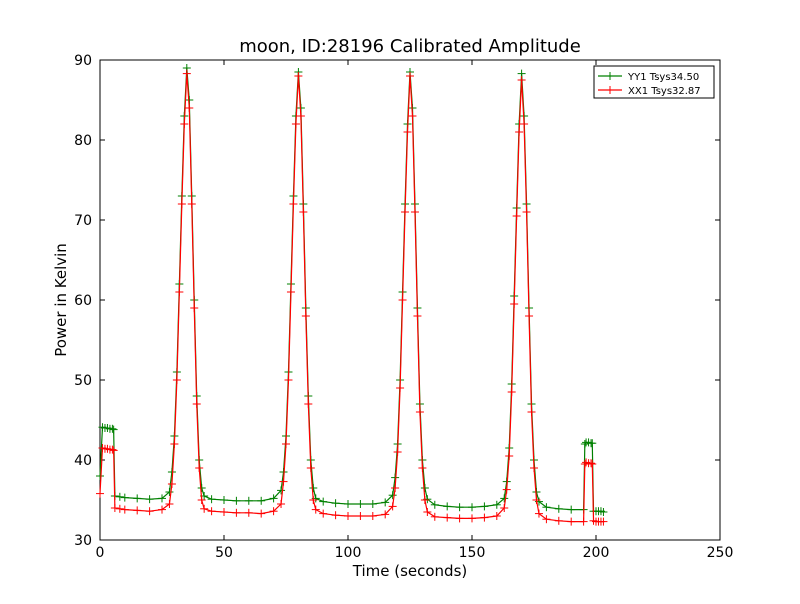 The image size is (800, 604). I want to click on x-axis-label: Time (seconds), so click(410, 571).